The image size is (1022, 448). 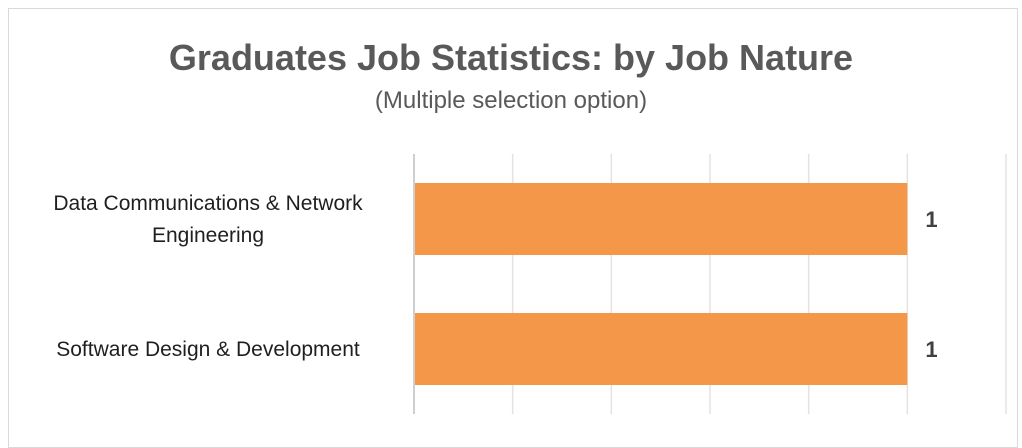 I want to click on chart-title: Graduates Job Statistics: by Job Nature, so click(x=511, y=57).